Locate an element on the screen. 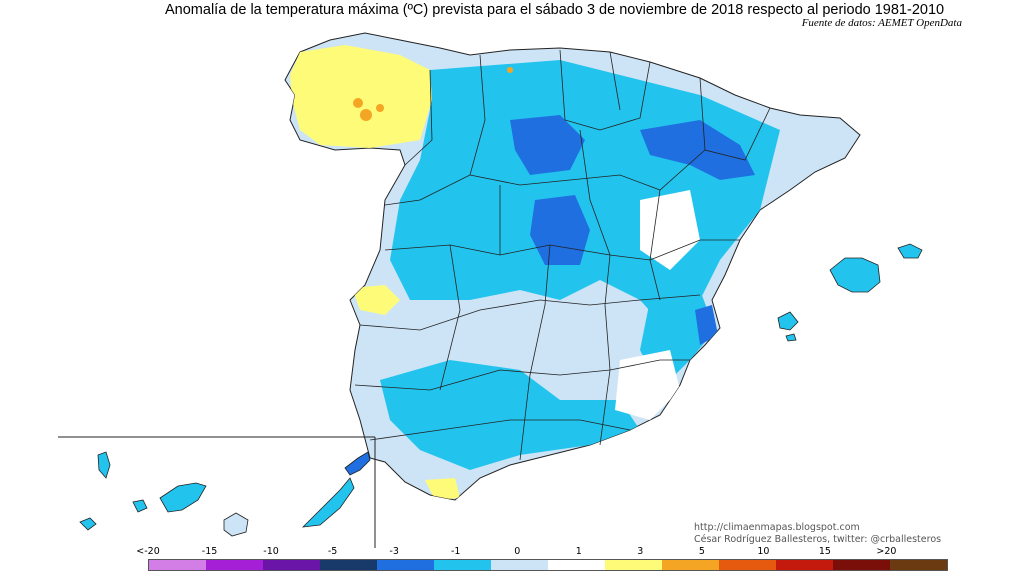 Image resolution: width=1024 pixels, height=576 pixels. legend-label: 15 is located at coordinates (824, 551).